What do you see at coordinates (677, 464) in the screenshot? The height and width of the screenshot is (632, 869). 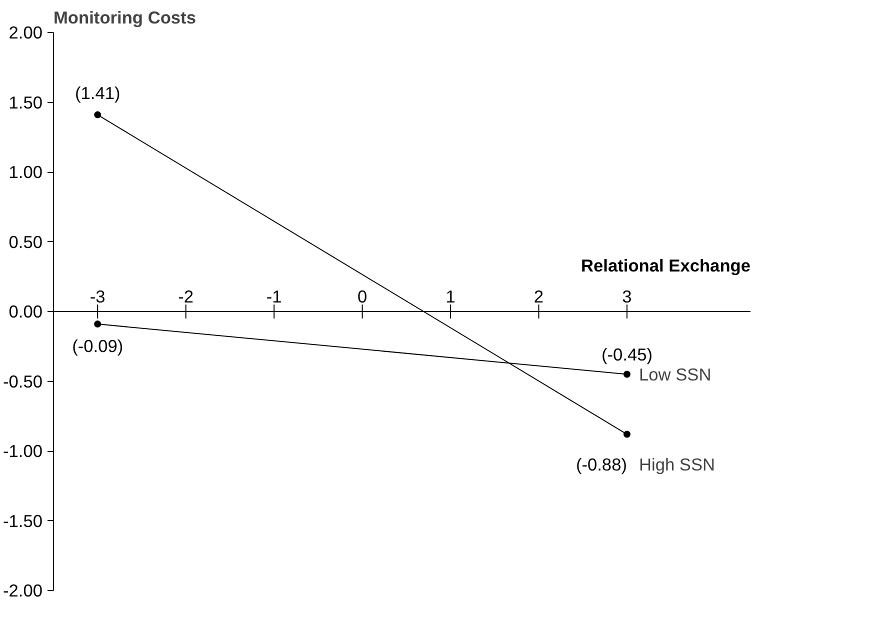 I see `series-label: High SSN` at bounding box center [677, 464].